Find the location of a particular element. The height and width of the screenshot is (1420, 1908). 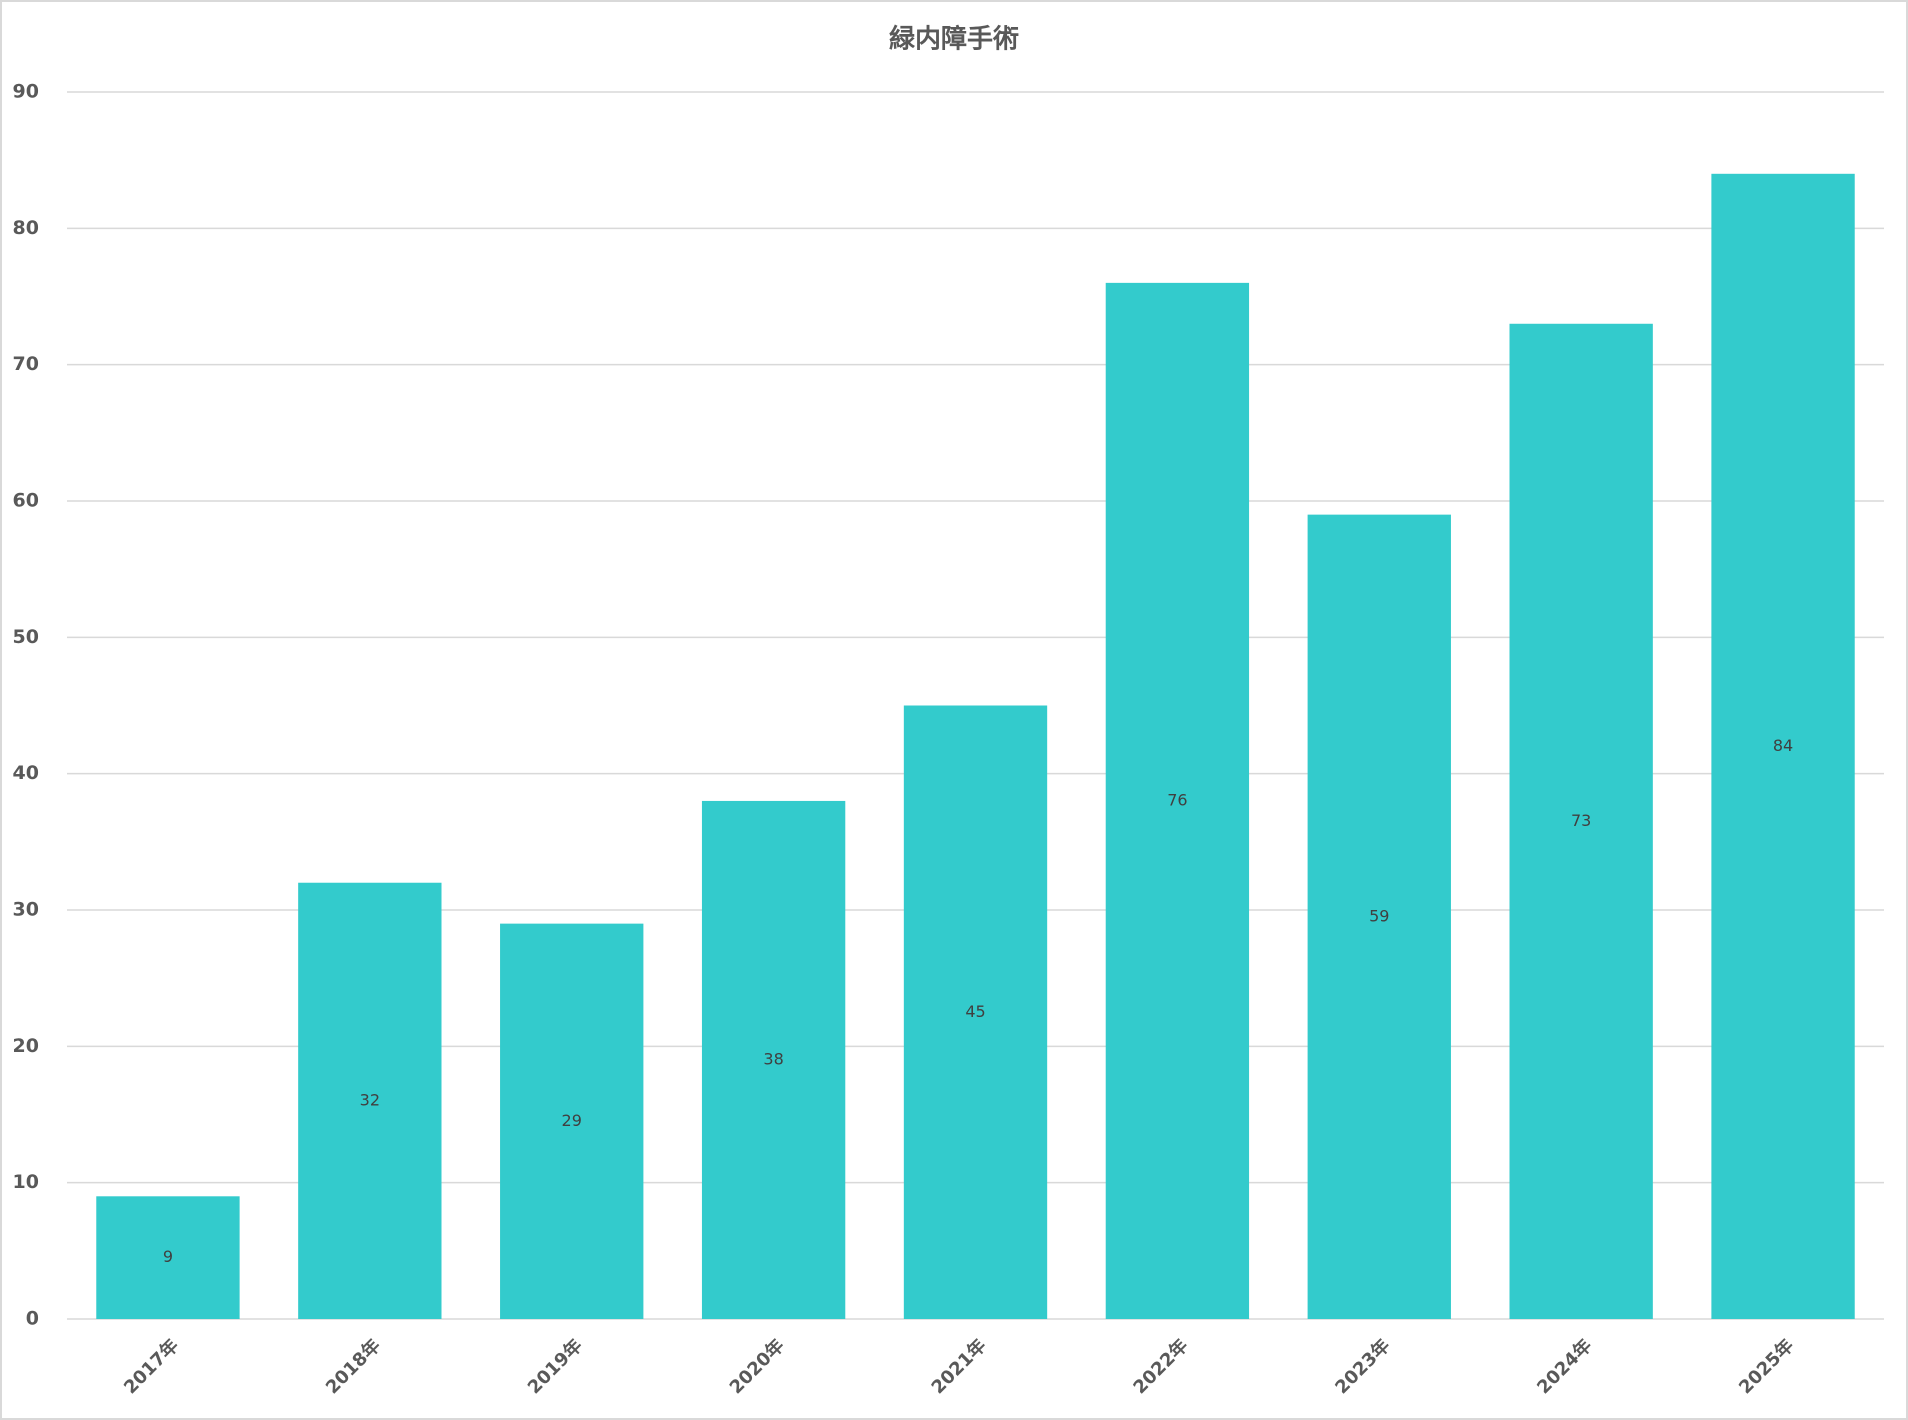

data-label: 38 is located at coordinates (773, 1058).